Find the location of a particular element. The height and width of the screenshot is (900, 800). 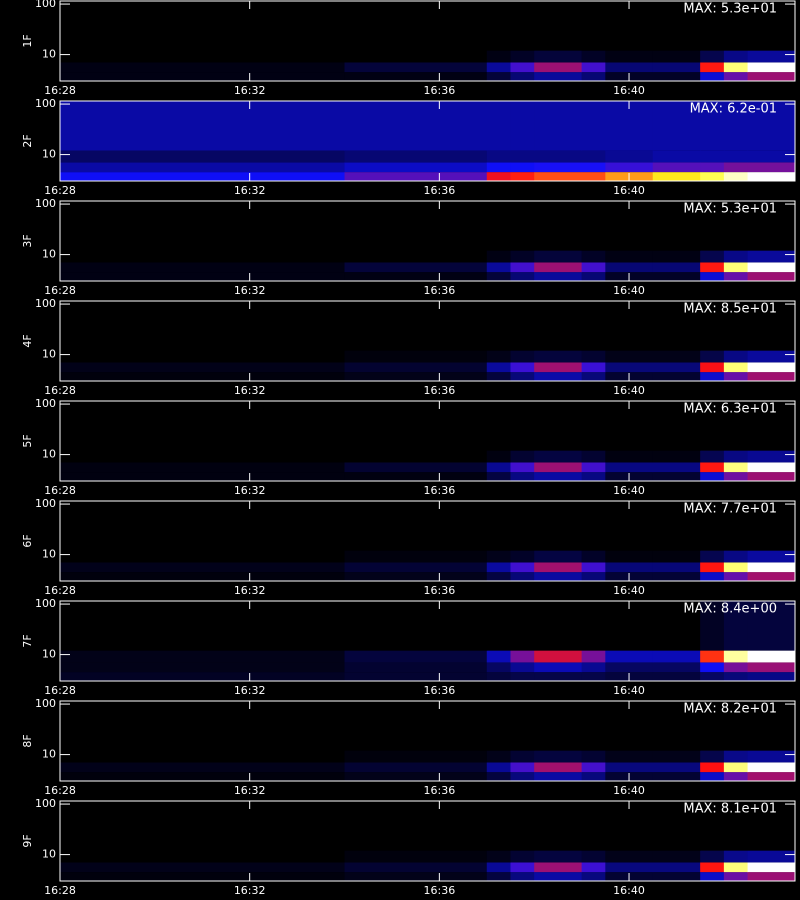

y-axis-label: 7F is located at coordinates (27, 640).